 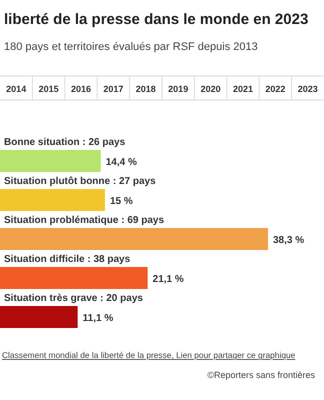 I want to click on data-label: 14,4 %, so click(x=122, y=162).